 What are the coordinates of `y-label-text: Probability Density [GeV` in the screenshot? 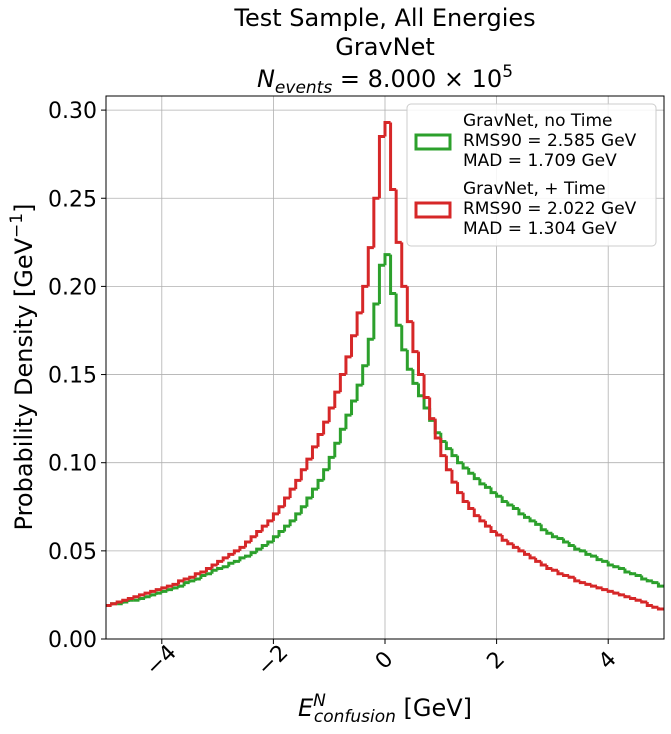 It's located at (24, 383).